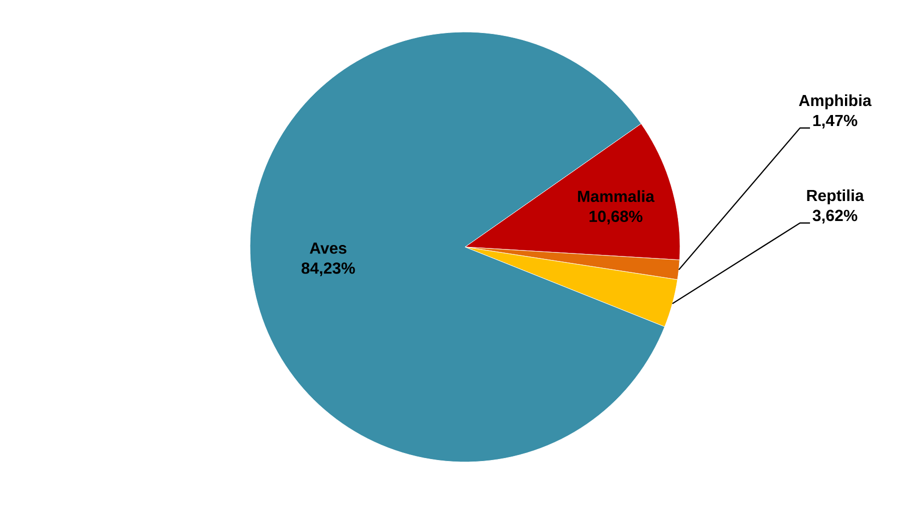 This screenshot has width=902, height=532. What do you see at coordinates (835, 196) in the screenshot?
I see `slice-label: Reptilia` at bounding box center [835, 196].